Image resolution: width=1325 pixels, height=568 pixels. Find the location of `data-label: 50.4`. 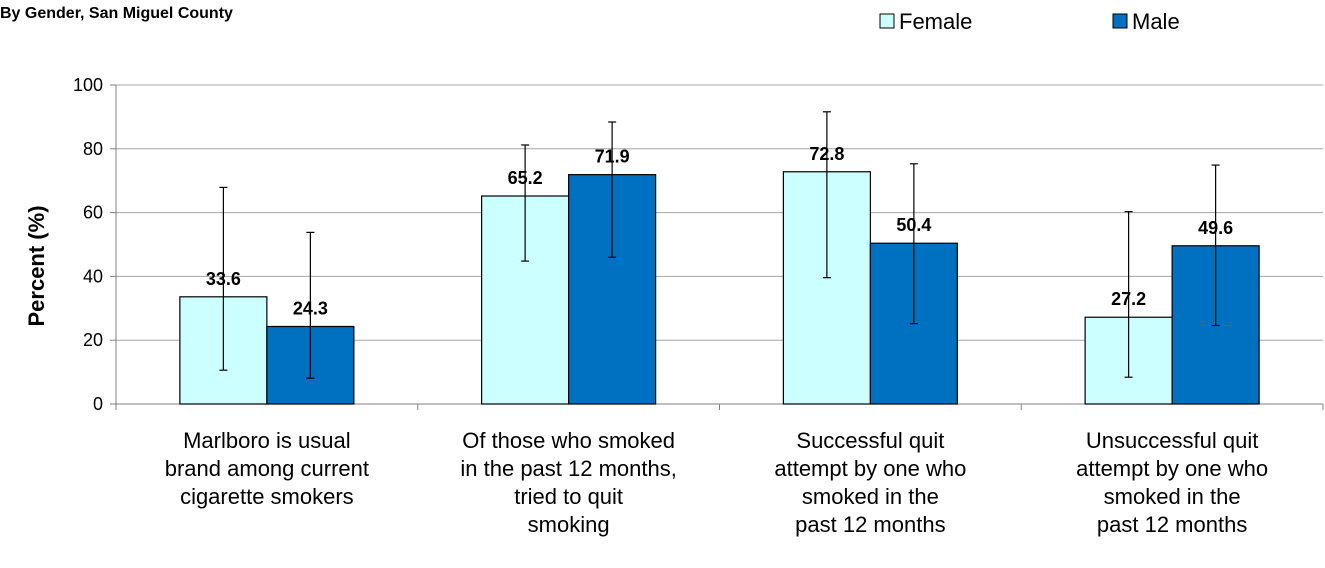

data-label: 50.4 is located at coordinates (913, 225).